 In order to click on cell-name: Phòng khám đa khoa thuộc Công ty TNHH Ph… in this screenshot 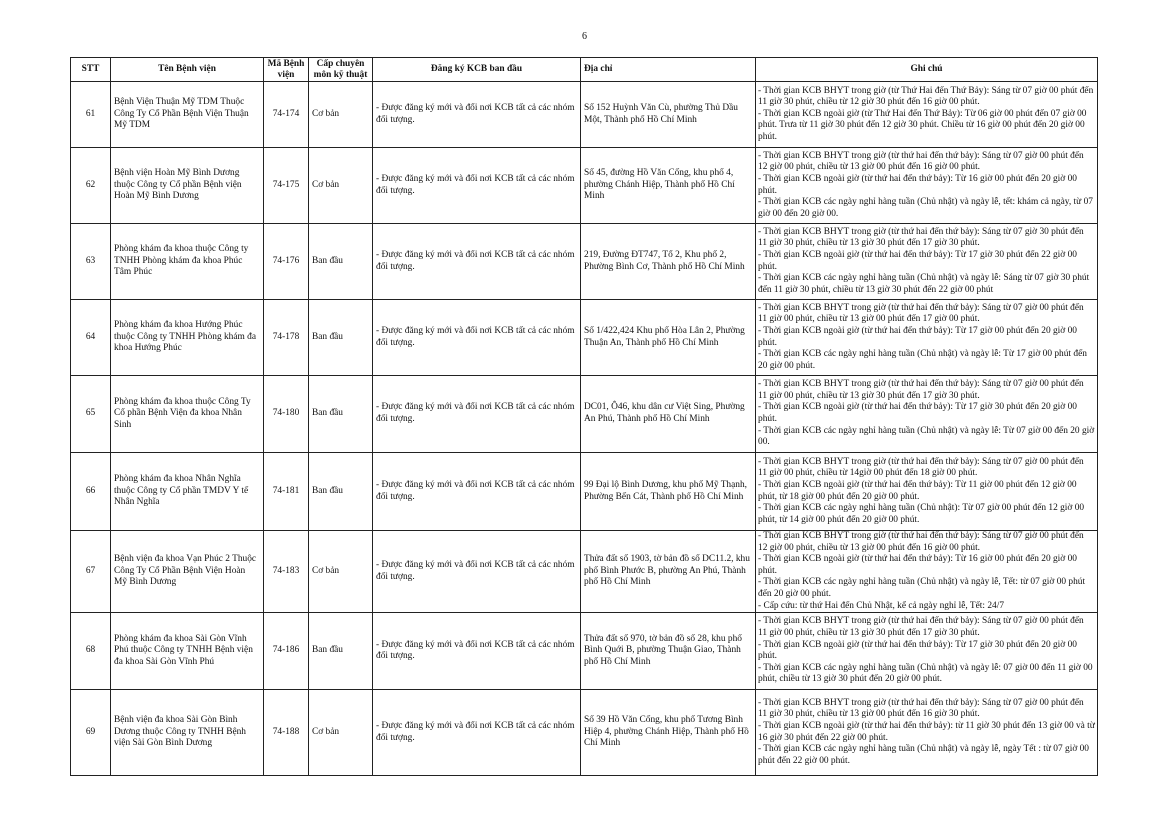, I will do `click(187, 261)`.